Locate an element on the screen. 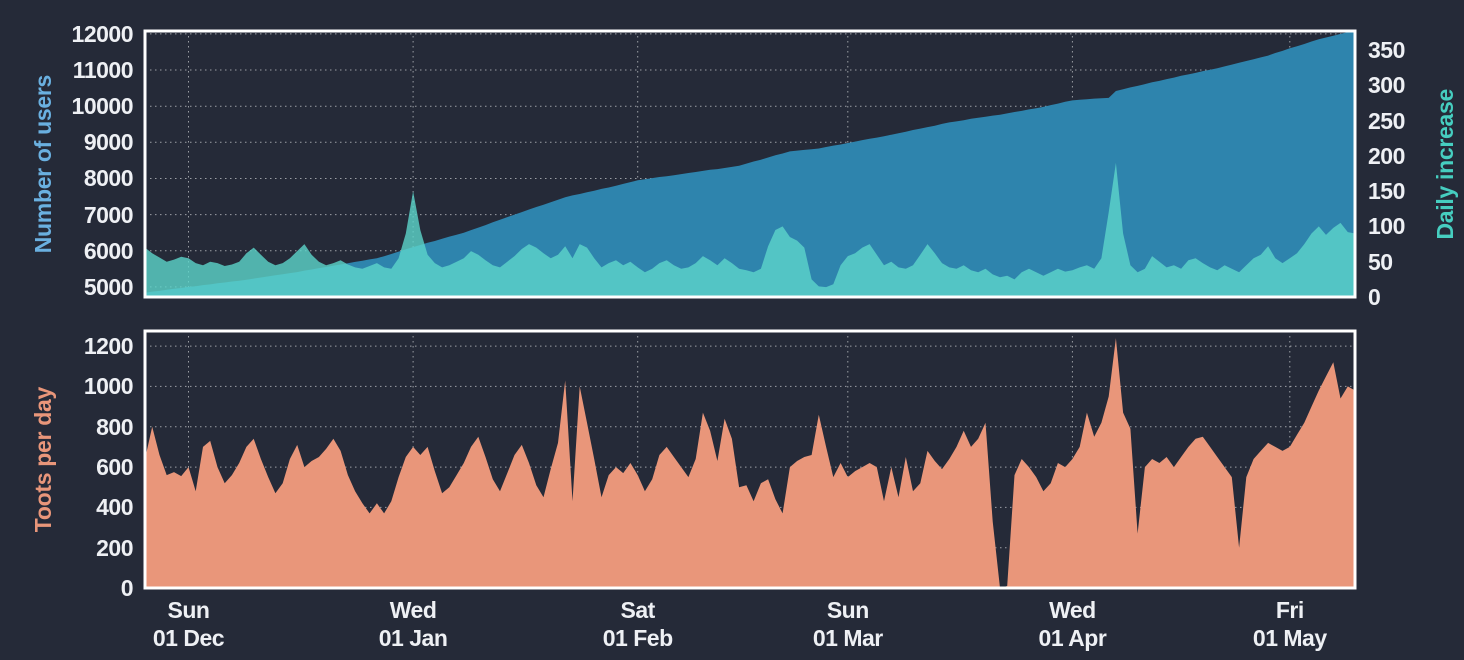 The height and width of the screenshot is (660, 1464). x-tick-label: Sun 01 Mar is located at coordinates (848, 624).